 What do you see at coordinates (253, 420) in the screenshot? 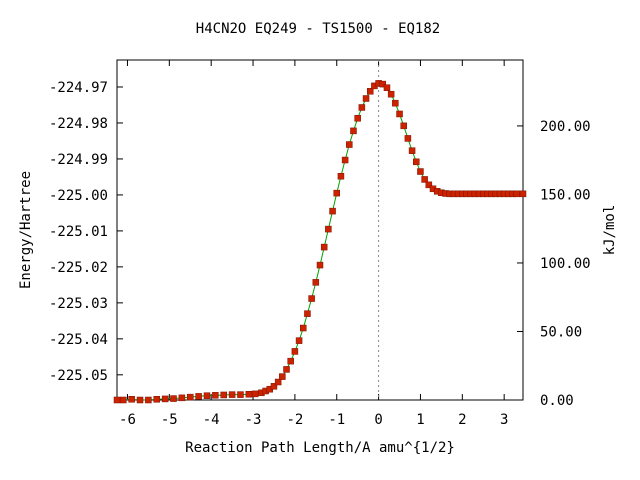
I see `x-tick-label: -3` at bounding box center [253, 420].